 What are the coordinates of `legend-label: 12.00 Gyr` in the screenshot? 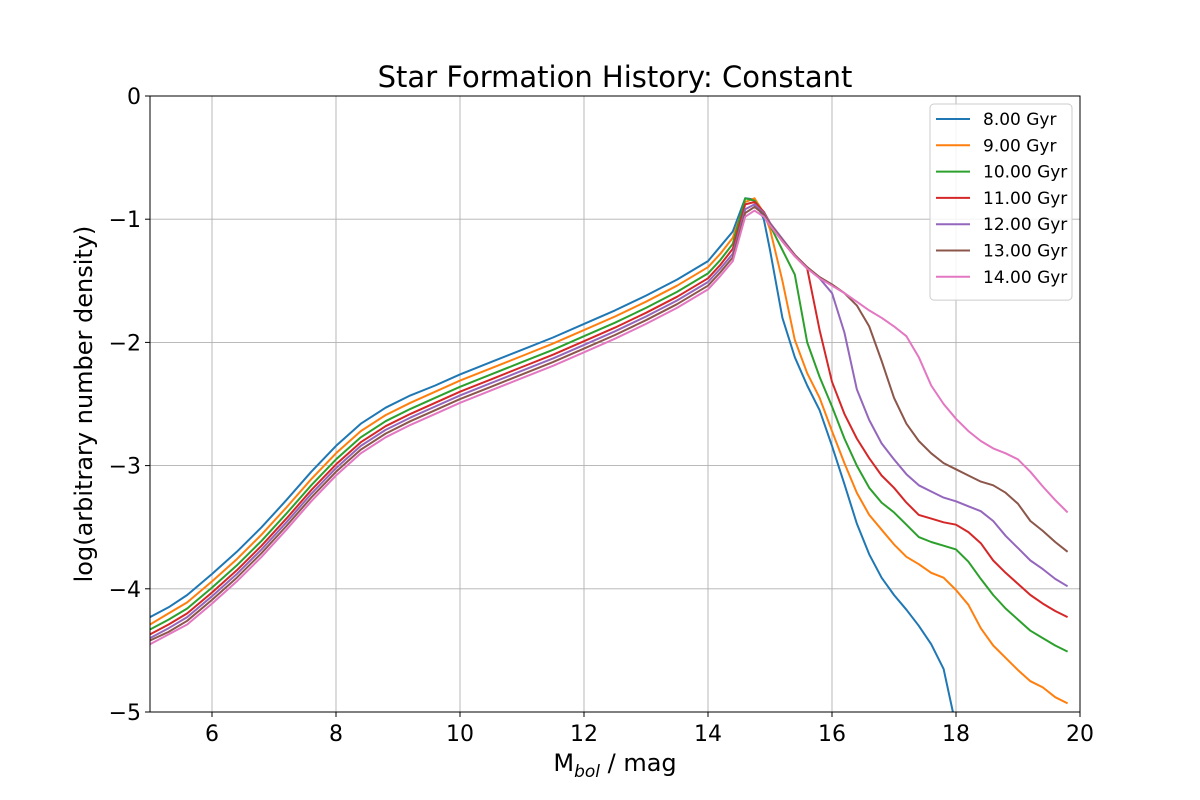 It's located at (1025, 225).